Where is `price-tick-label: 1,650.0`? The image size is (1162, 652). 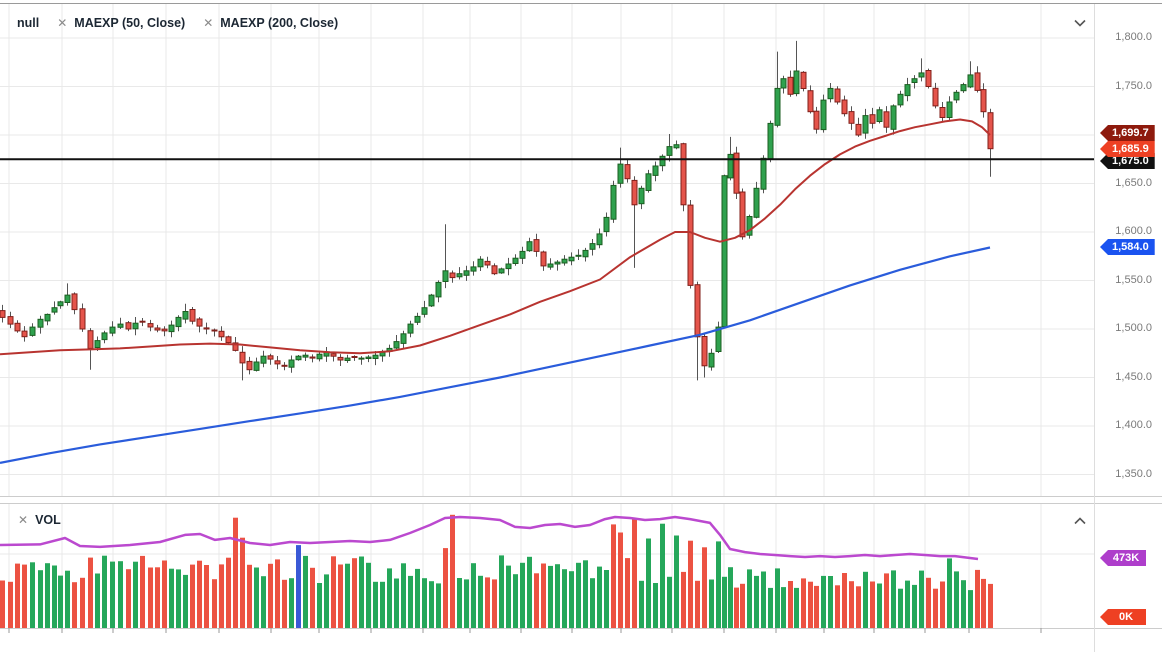
price-tick-label: 1,650.0 is located at coordinates (1133, 182).